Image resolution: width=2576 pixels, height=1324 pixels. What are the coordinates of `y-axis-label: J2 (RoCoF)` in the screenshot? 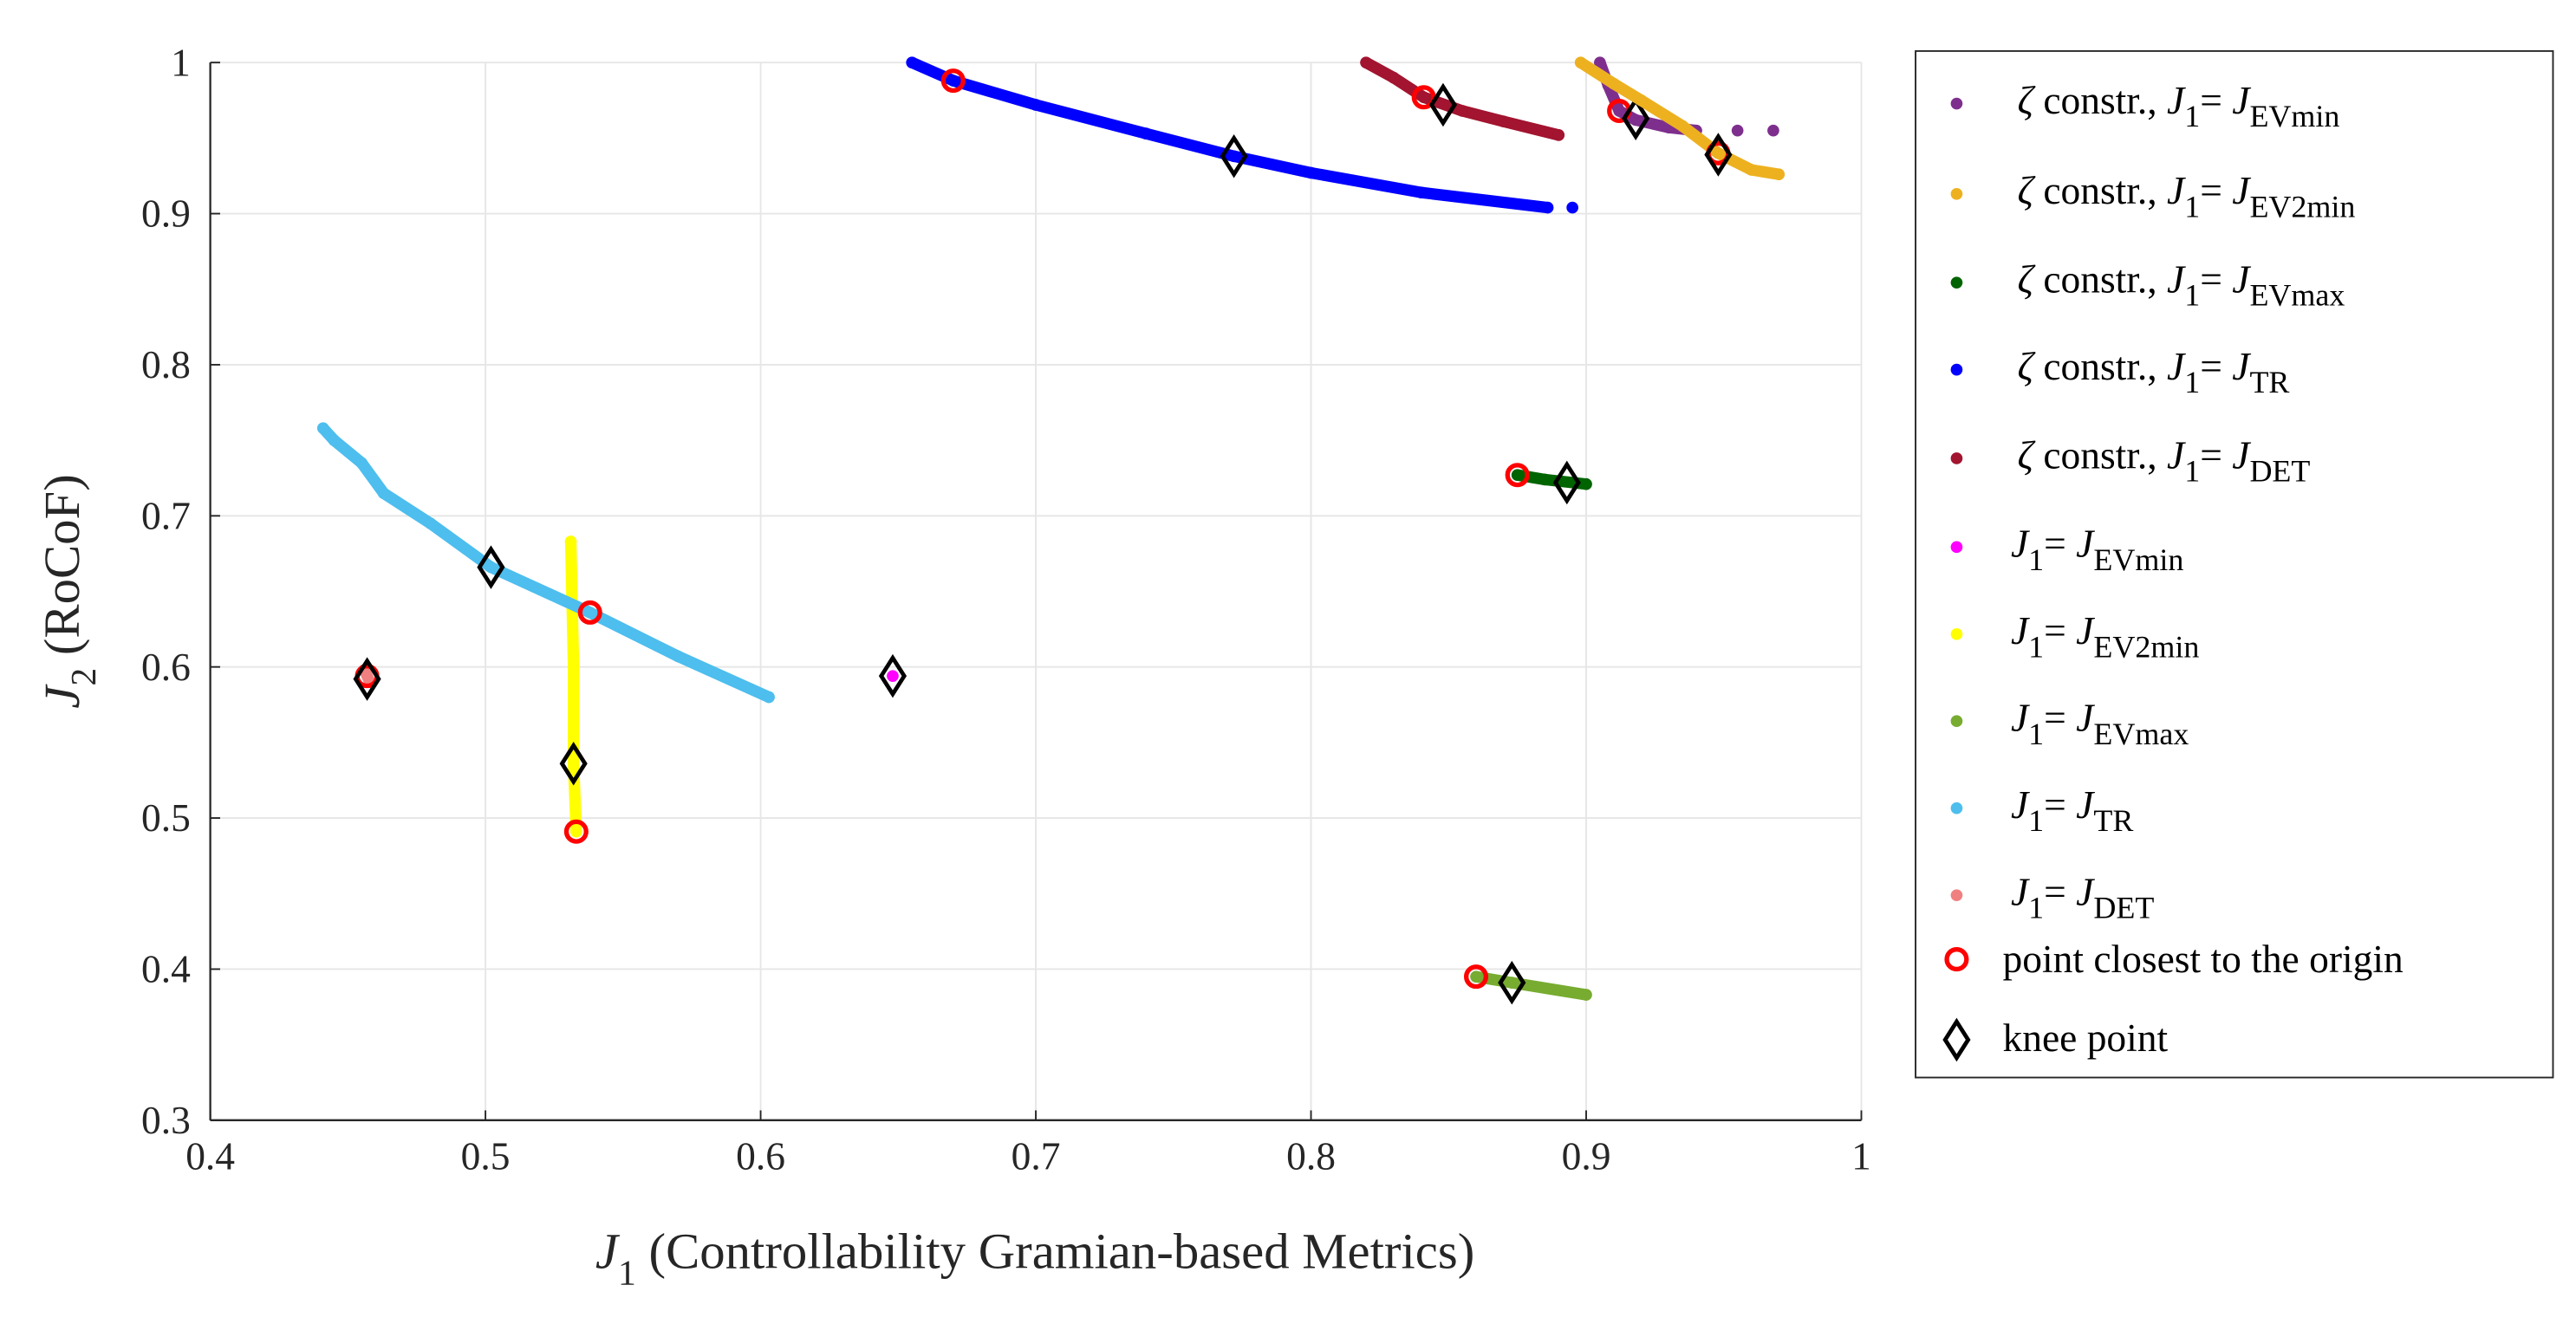 It's located at (69, 591).